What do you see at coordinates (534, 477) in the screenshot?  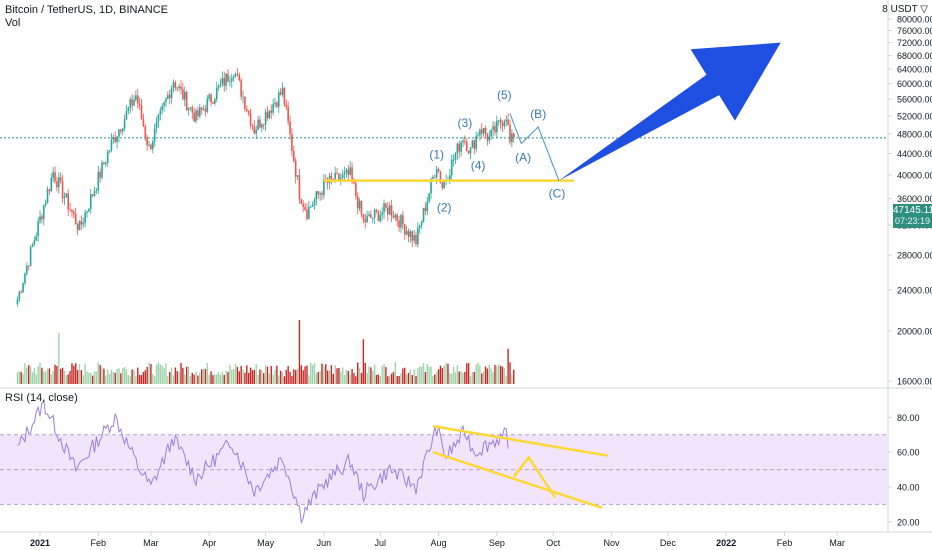 I see `rsi-projection-path` at bounding box center [534, 477].